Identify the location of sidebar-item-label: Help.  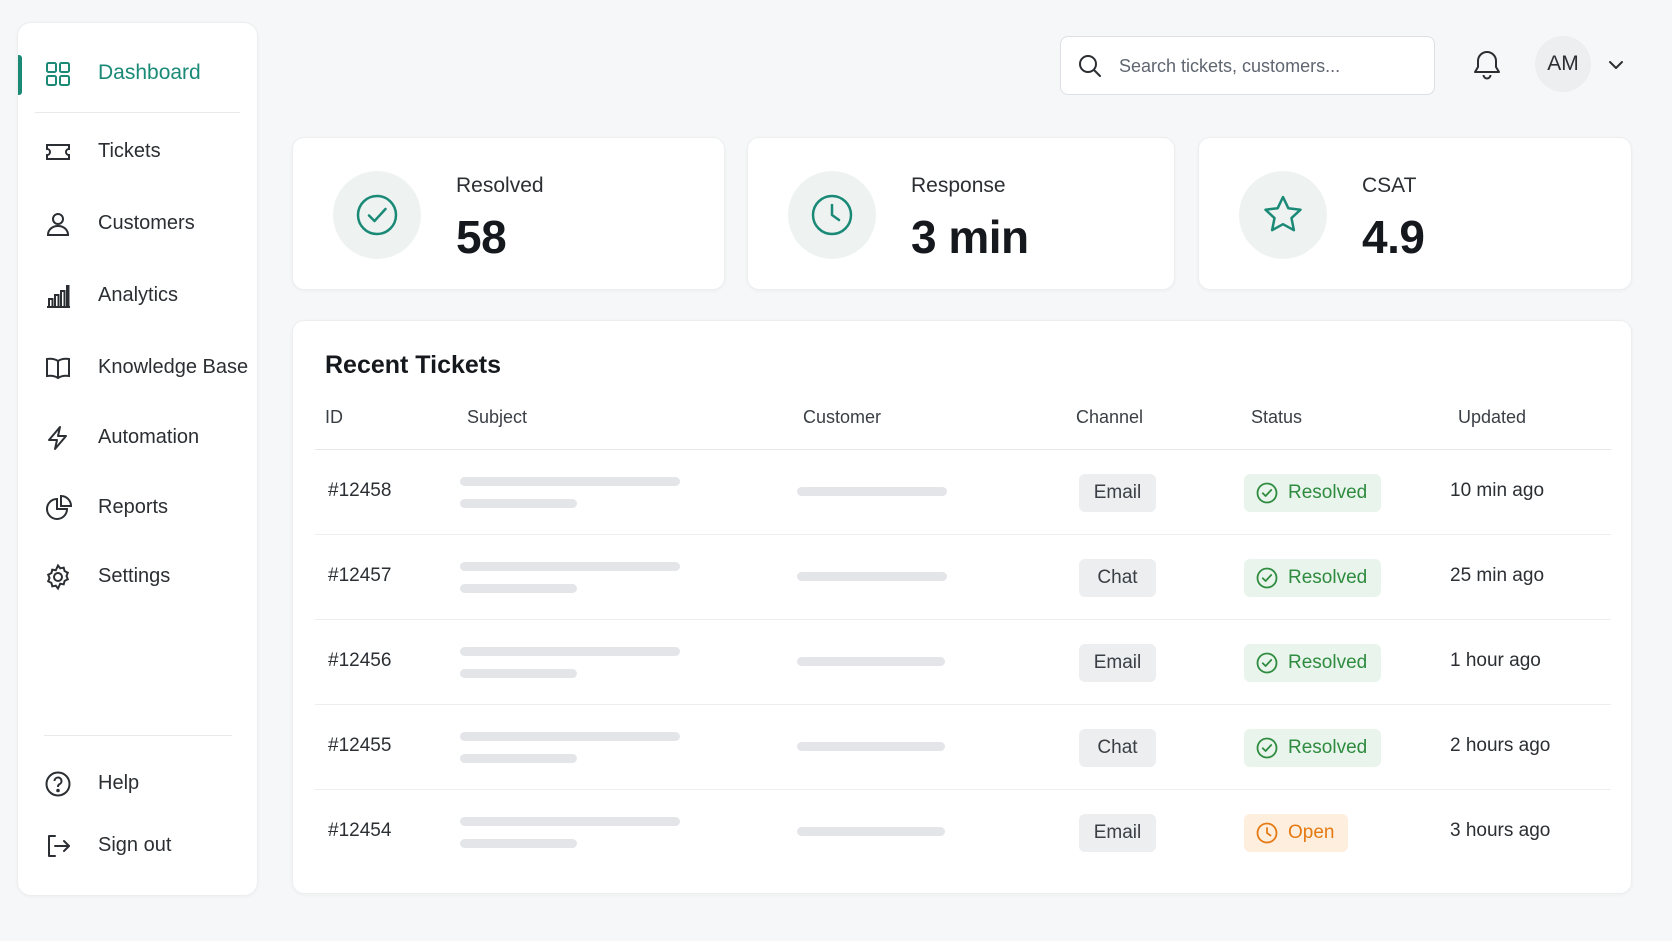
(119, 782).